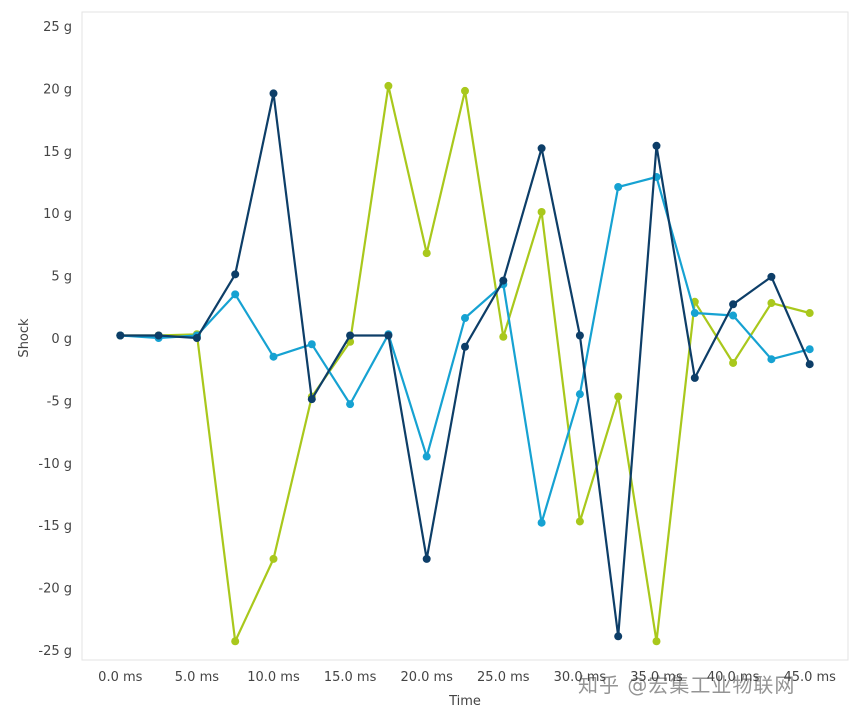 This screenshot has height=717, width=860. Describe the element at coordinates (687, 685) in the screenshot. I see `watermark-text: 知乎 @宏集工业物联网` at that location.